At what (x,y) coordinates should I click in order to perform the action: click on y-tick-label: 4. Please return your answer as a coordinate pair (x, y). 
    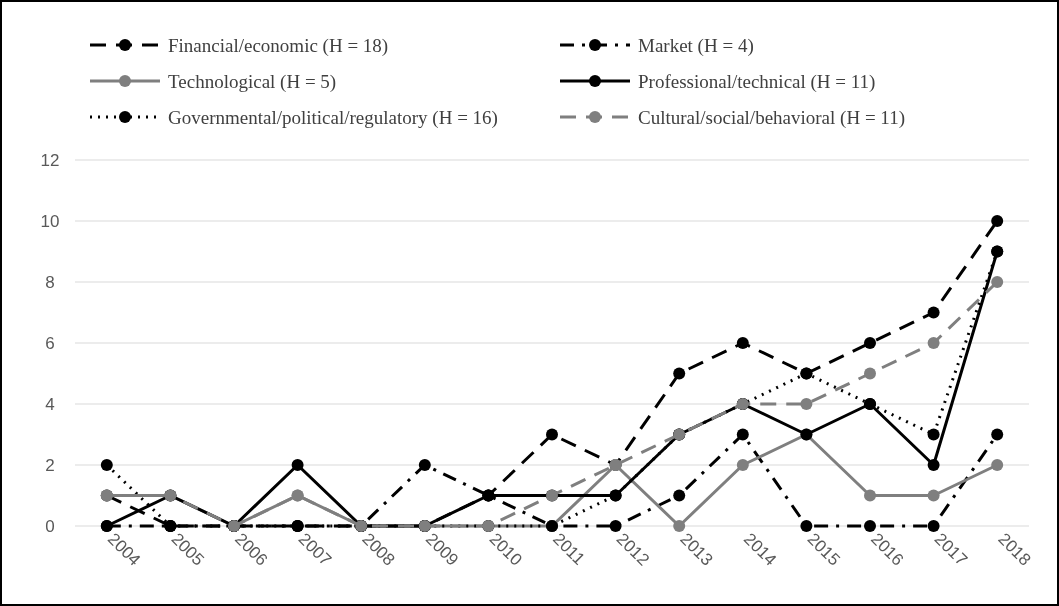
    Looking at the image, I should click on (50, 404).